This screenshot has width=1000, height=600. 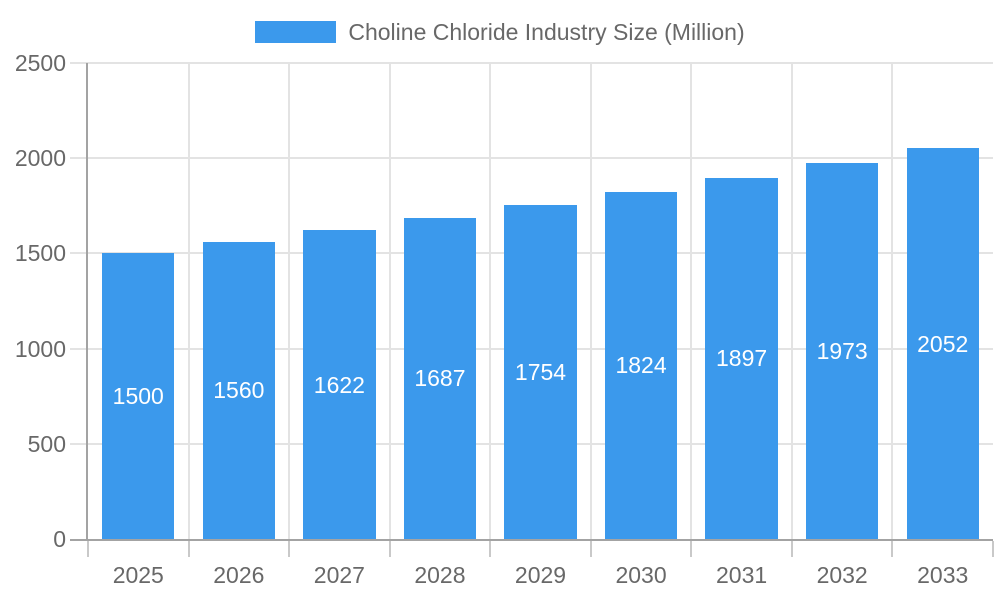 I want to click on x-axis-tick-label: 2032, so click(x=842, y=575).